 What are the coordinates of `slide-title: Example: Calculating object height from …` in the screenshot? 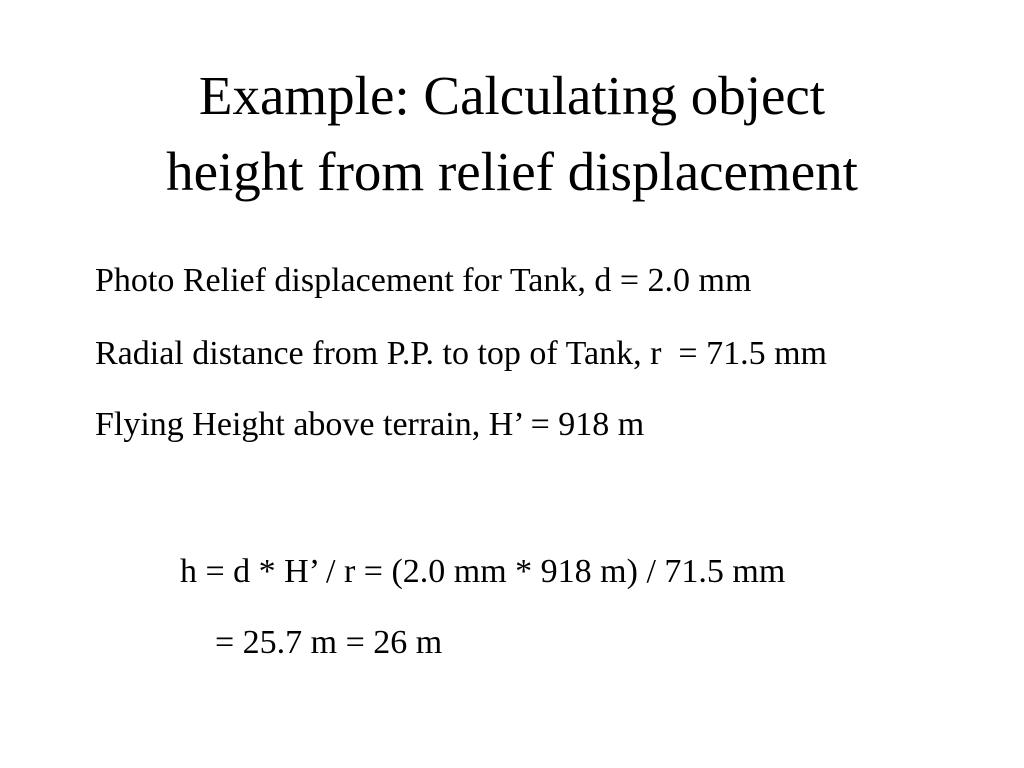 It's located at (512, 133).